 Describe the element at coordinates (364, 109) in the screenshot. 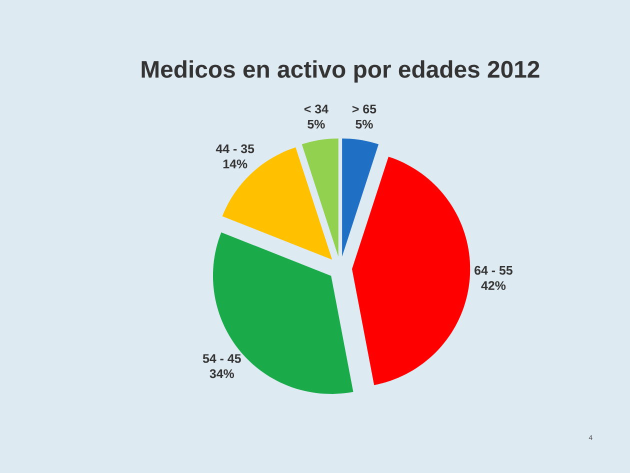

I see `slice-label: > 65` at that location.